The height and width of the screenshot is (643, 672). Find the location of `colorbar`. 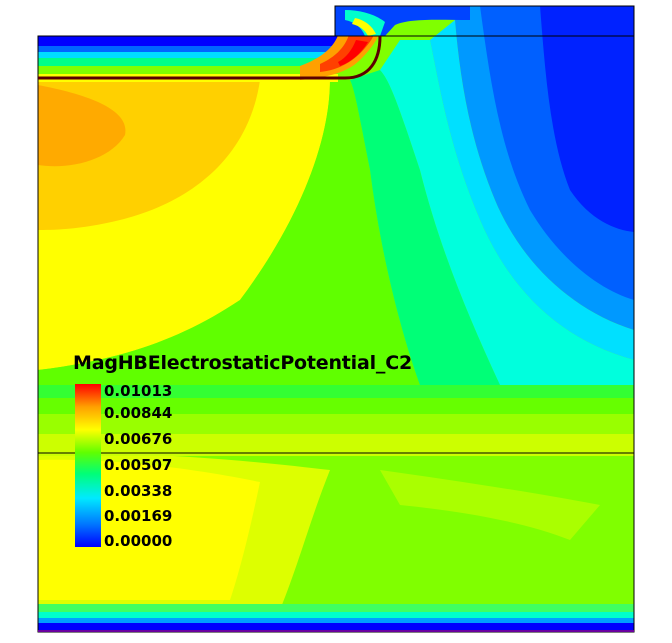

colorbar is located at coordinates (88, 465).